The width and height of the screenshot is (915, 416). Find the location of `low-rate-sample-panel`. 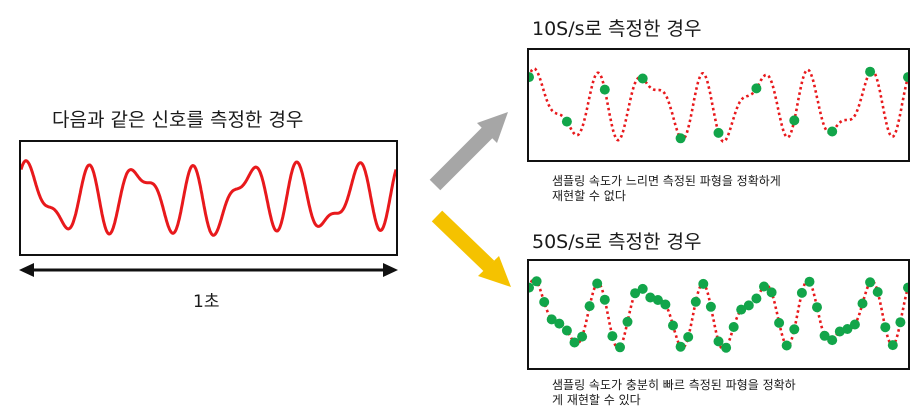

low-rate-sample-panel is located at coordinates (718, 105).